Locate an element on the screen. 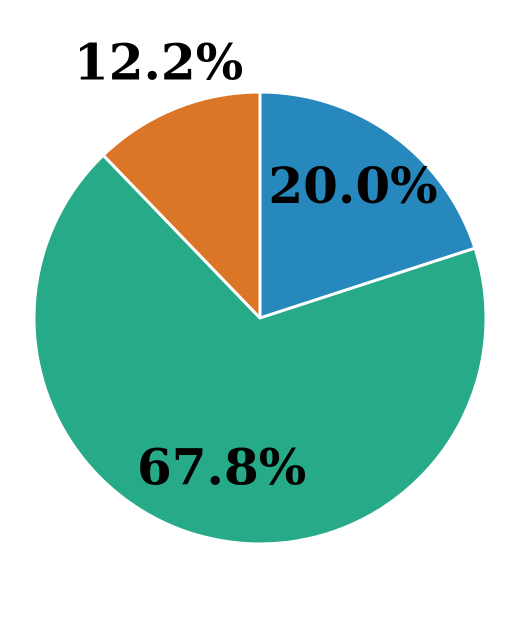 This screenshot has width=519, height=636. data-label: 12.2% is located at coordinates (158, 61).